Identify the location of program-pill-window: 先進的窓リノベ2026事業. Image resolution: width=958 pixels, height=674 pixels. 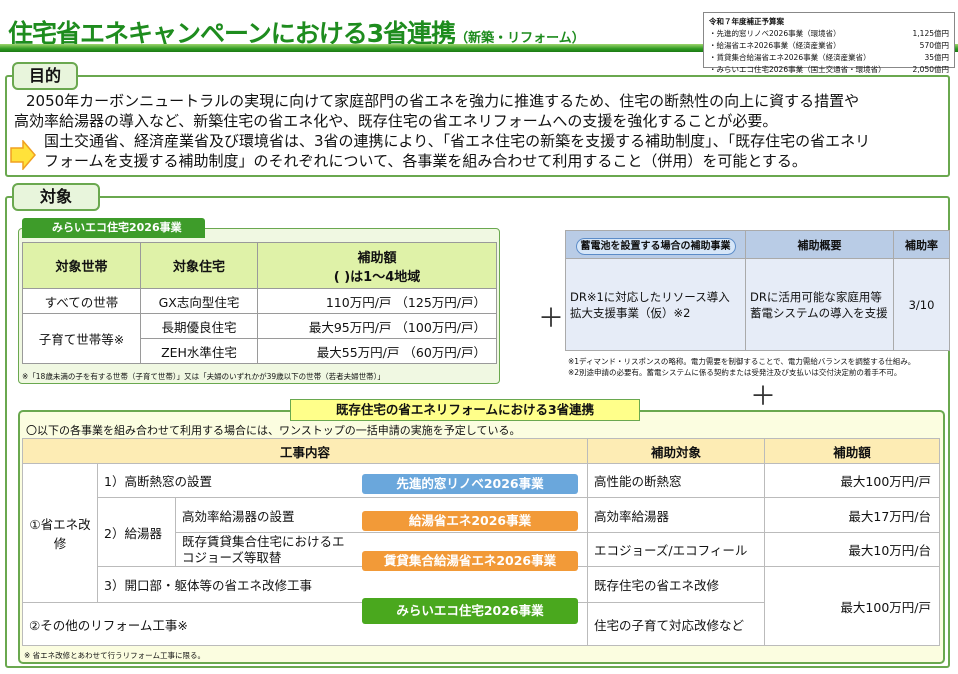
(470, 484).